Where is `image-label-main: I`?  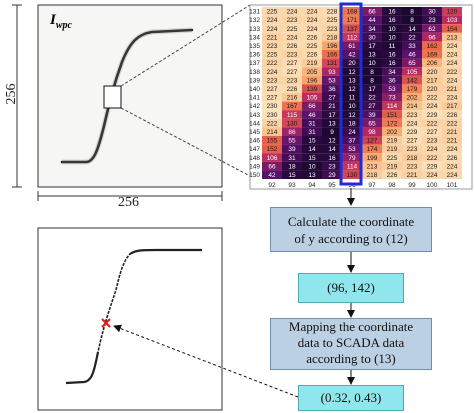
image-label-main: I is located at coordinates (53, 20).